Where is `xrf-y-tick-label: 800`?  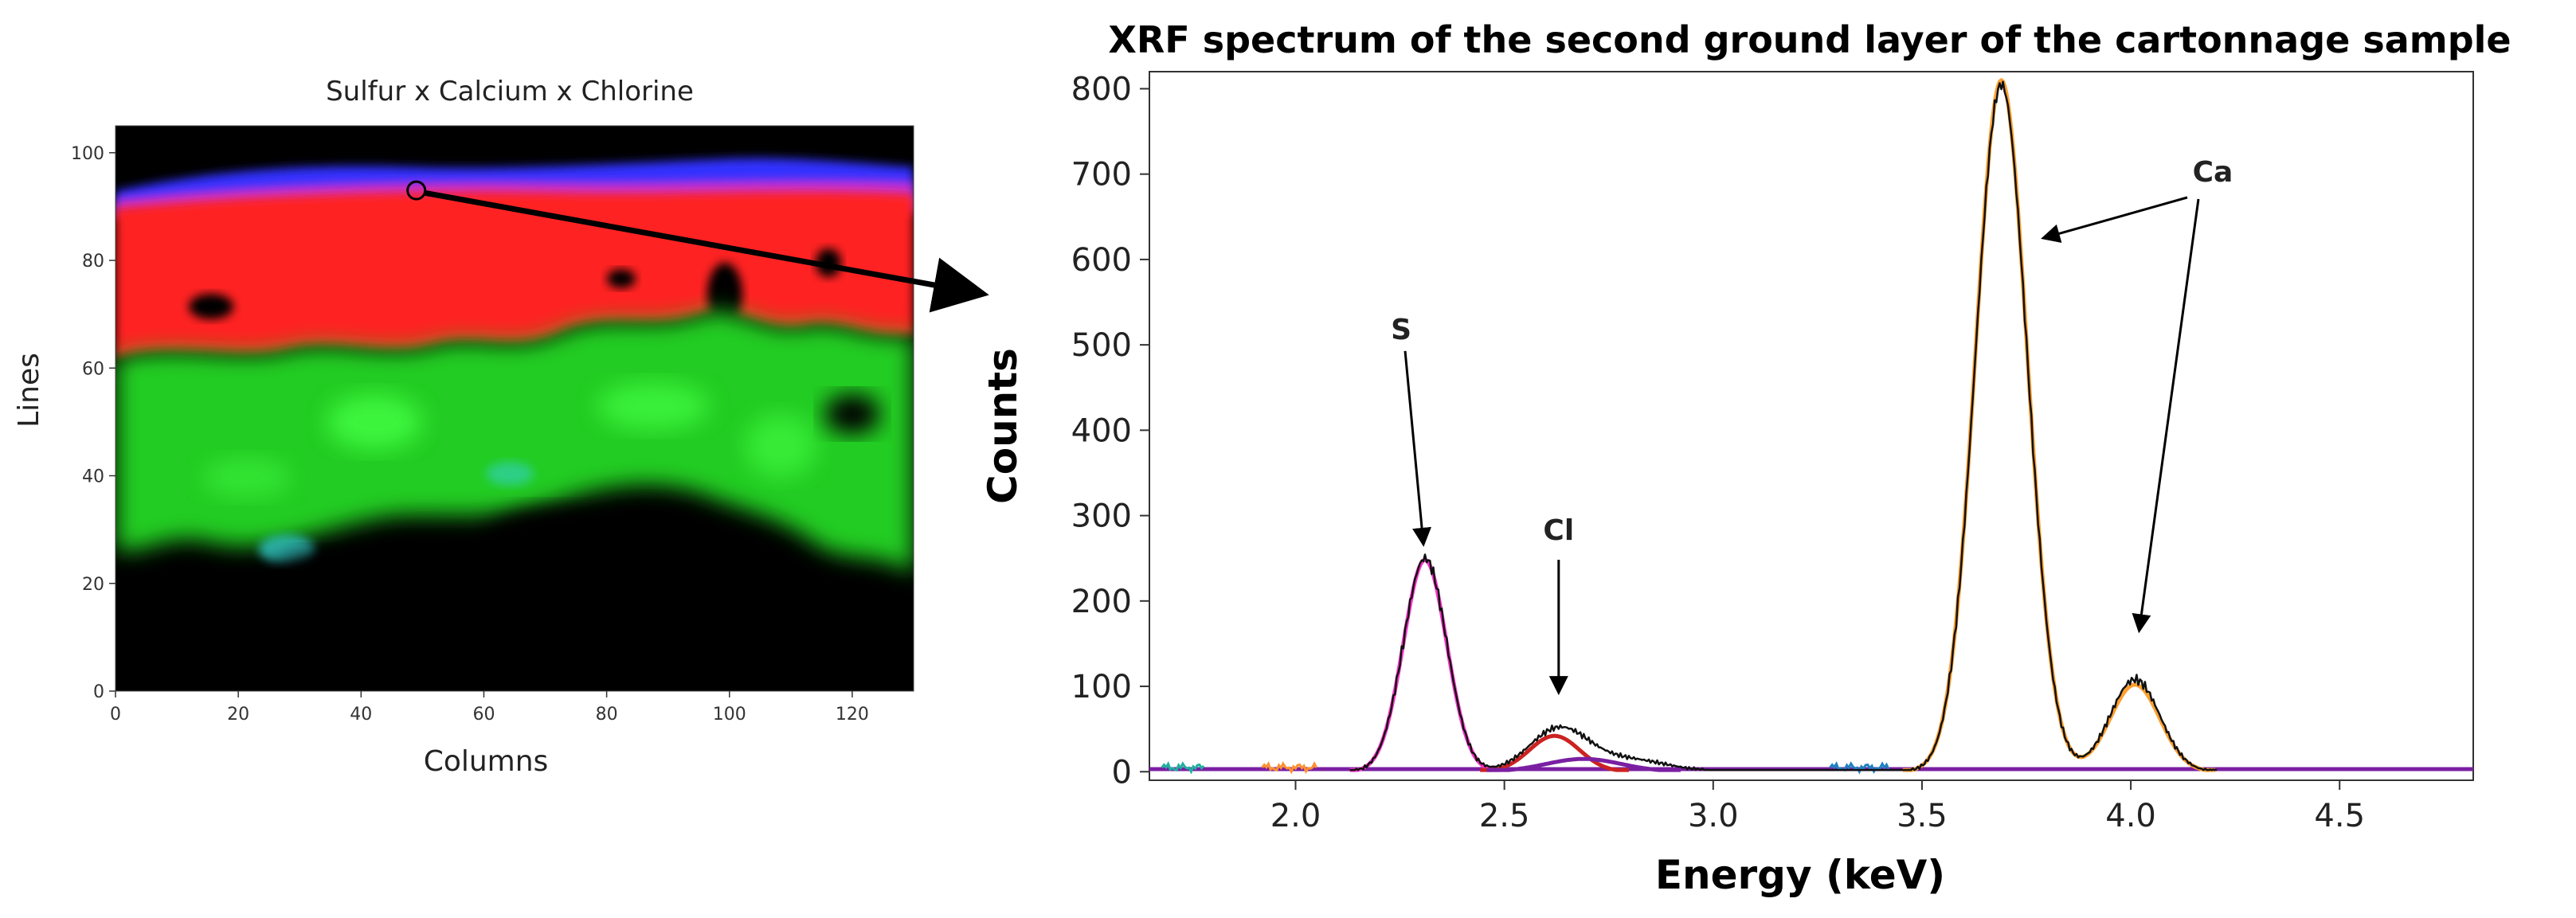 xrf-y-tick-label: 800 is located at coordinates (1101, 89).